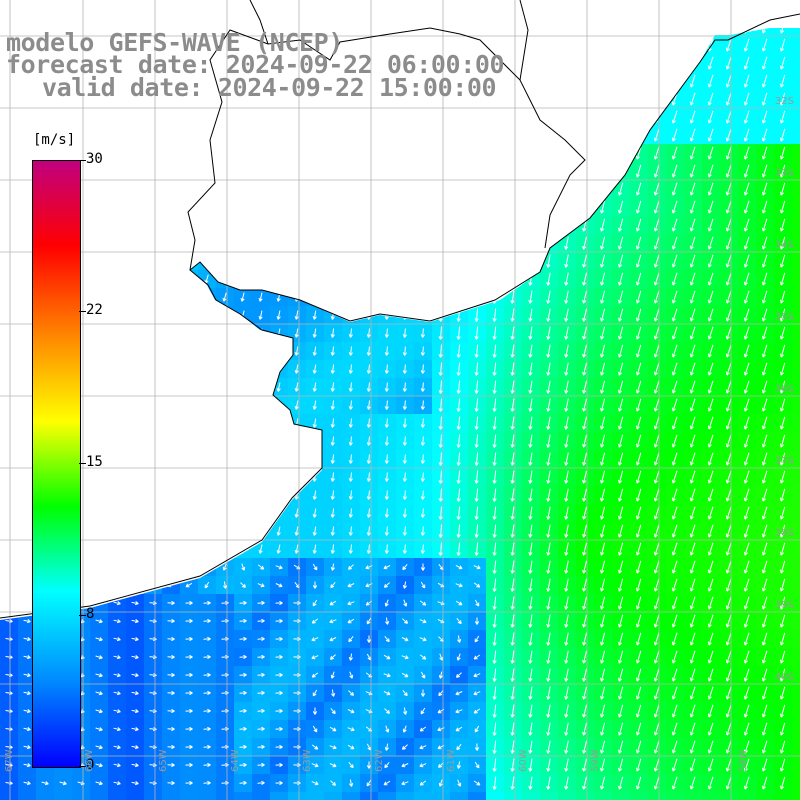 The width and height of the screenshot is (800, 800). Describe the element at coordinates (784, 245) in the screenshot. I see `lat-label: 34S` at that location.